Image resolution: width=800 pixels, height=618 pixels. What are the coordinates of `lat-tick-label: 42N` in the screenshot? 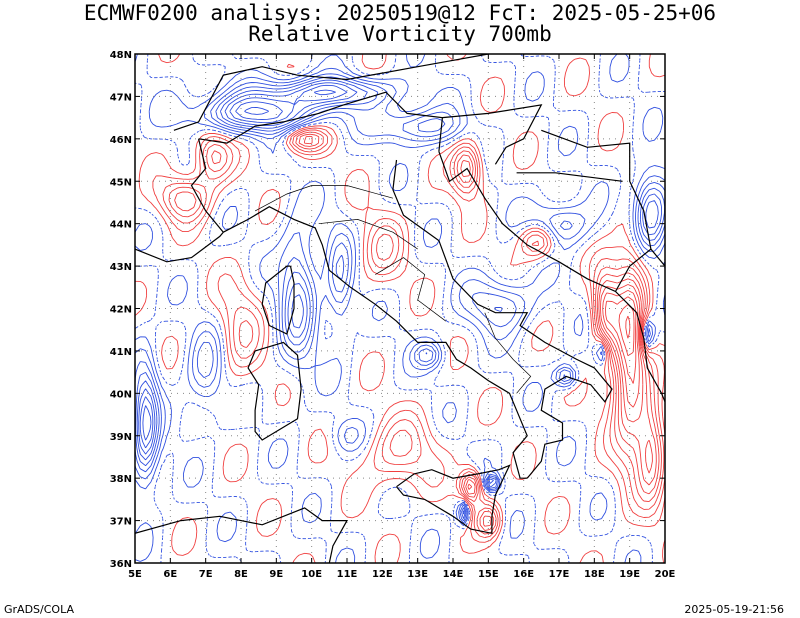 It's located at (121, 310).